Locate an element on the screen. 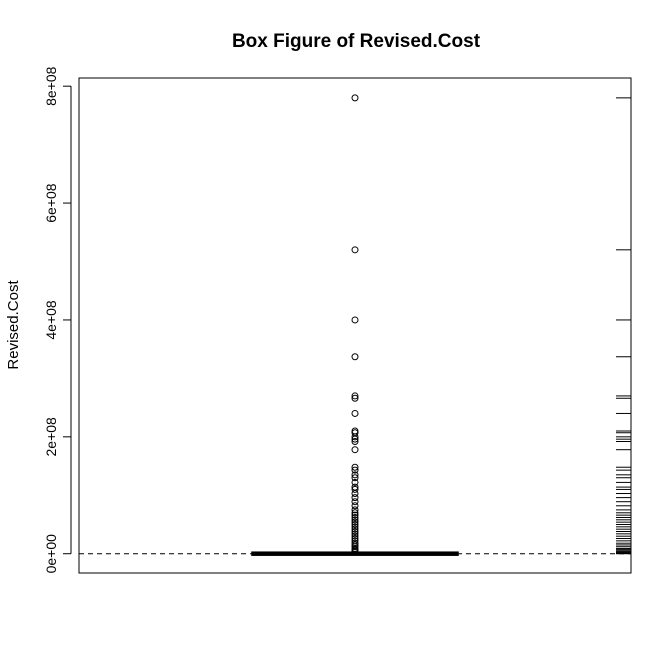  y-tick-label: 8e+08 is located at coordinates (51, 86).